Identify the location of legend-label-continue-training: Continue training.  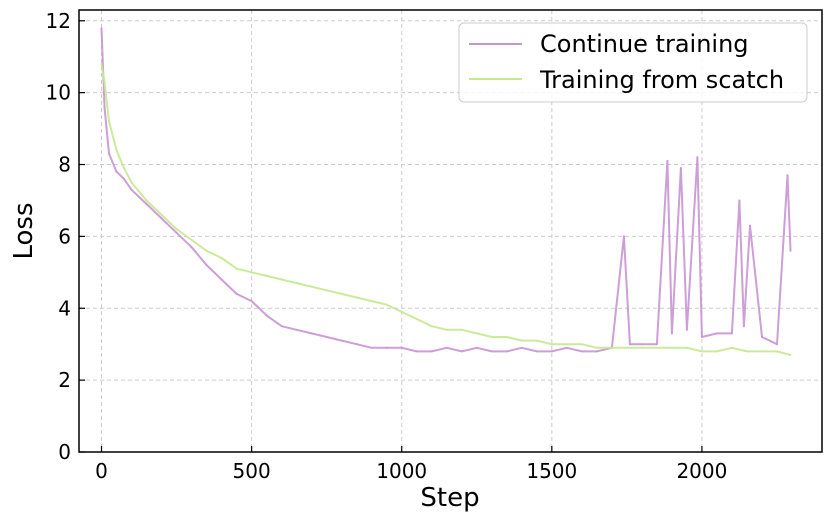
(644, 44).